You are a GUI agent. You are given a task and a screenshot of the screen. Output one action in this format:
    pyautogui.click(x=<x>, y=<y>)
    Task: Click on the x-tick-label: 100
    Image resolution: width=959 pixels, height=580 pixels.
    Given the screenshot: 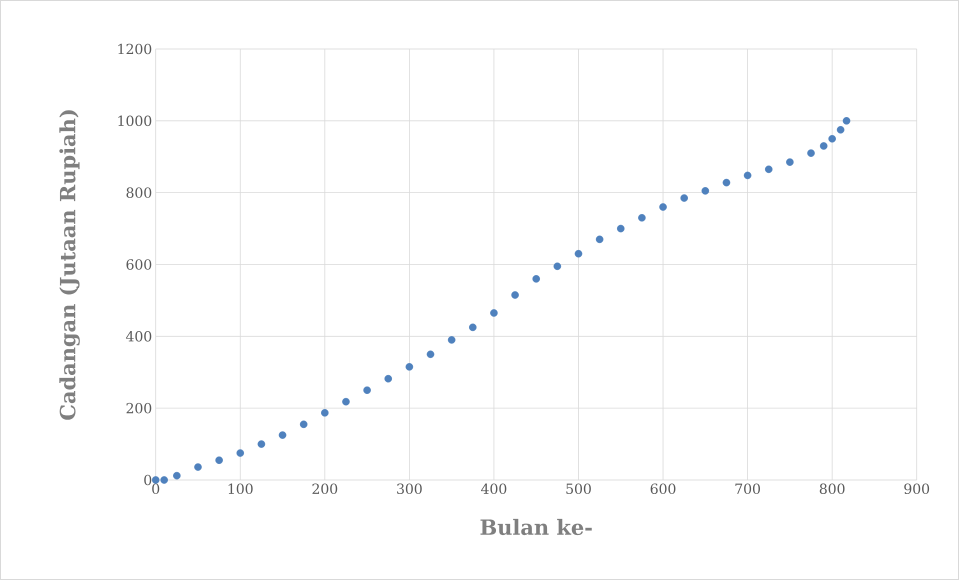 What is the action you would take?
    pyautogui.click(x=240, y=489)
    